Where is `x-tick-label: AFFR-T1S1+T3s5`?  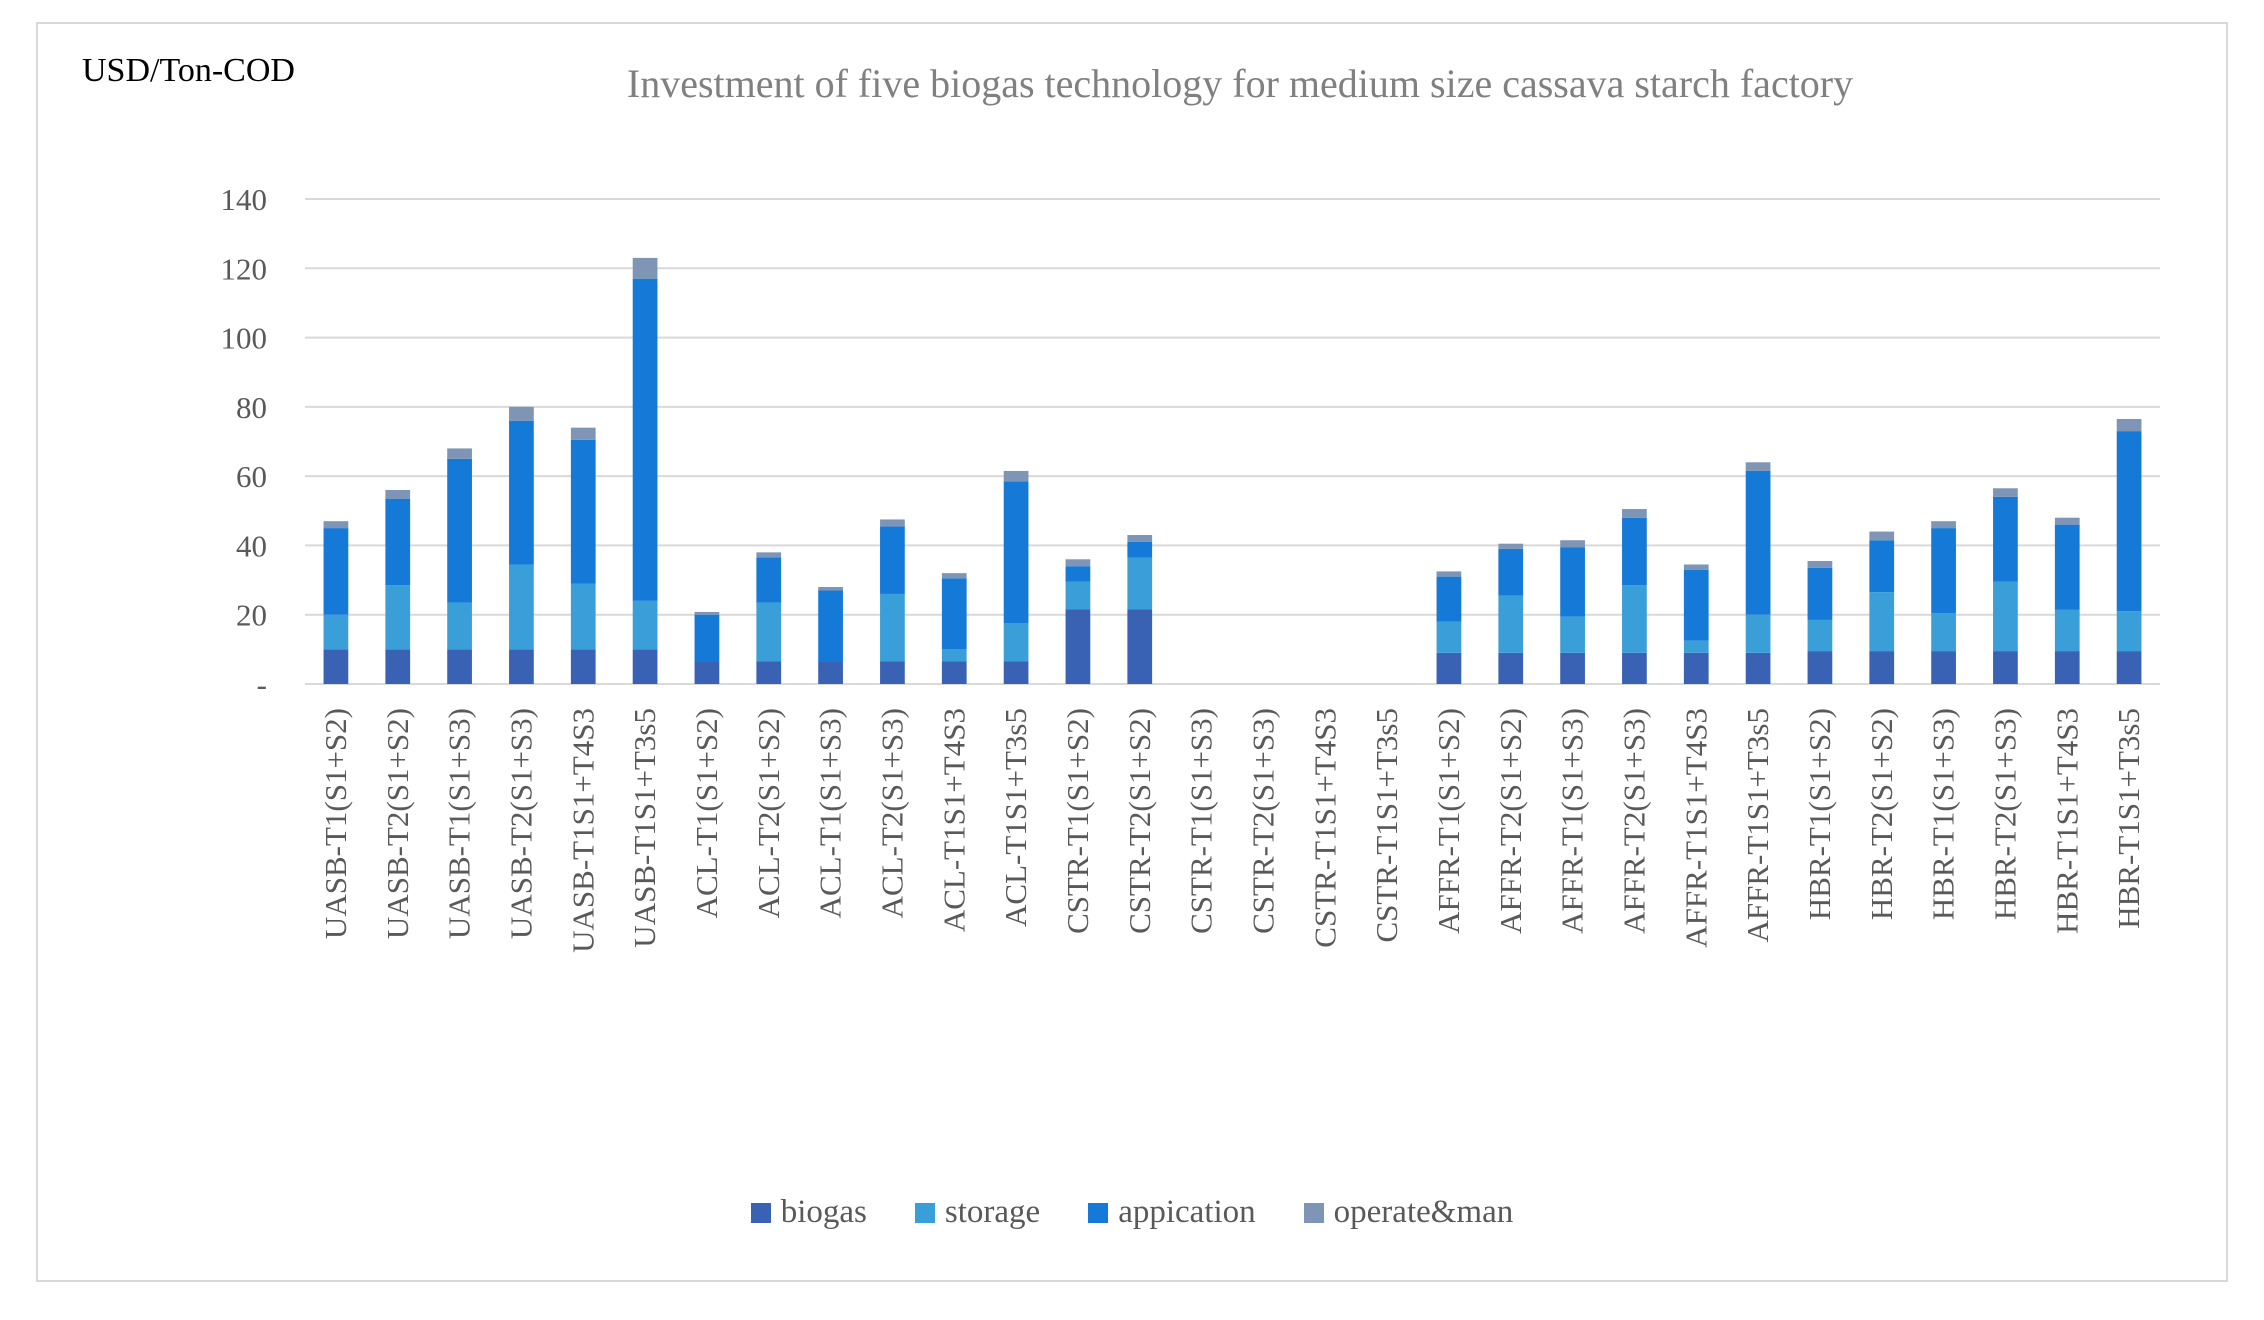
x-tick-label: AFFR-T1S1+T3s5 is located at coordinates (1757, 825).